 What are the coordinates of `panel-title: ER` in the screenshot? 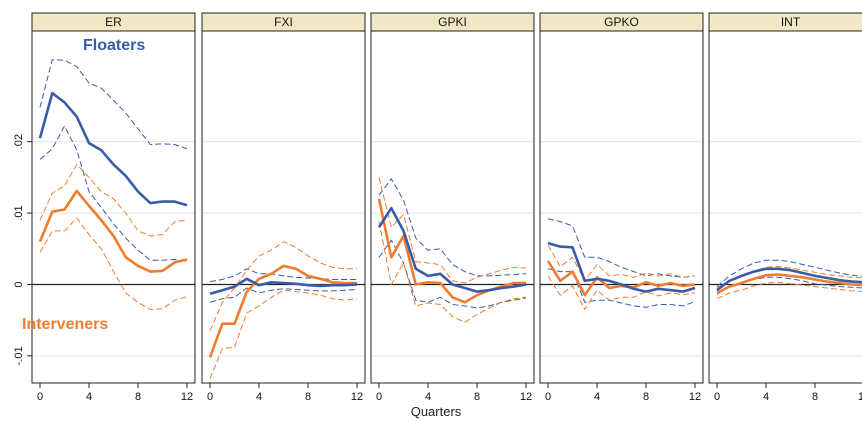 It's located at (113, 22).